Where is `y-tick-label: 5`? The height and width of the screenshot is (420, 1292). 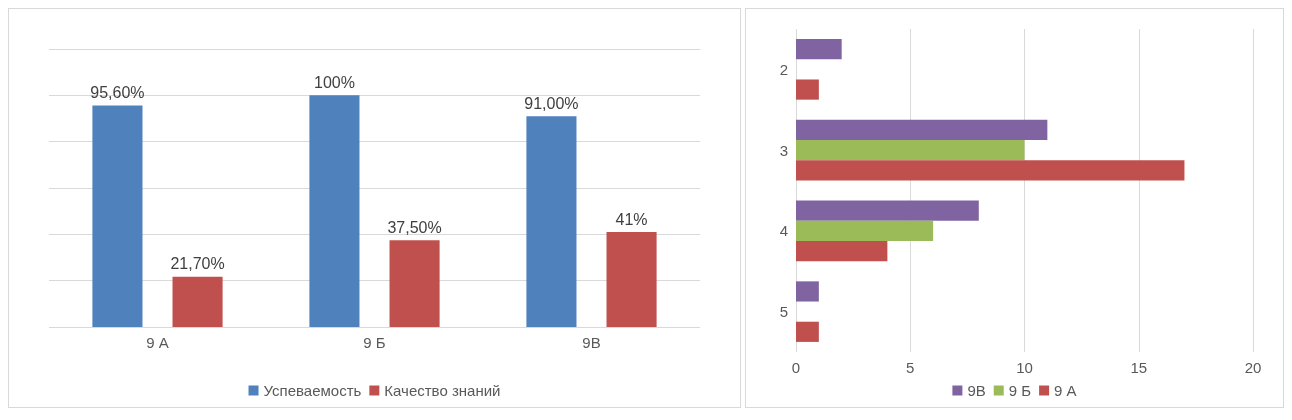
y-tick-label: 5 is located at coordinates (783, 312).